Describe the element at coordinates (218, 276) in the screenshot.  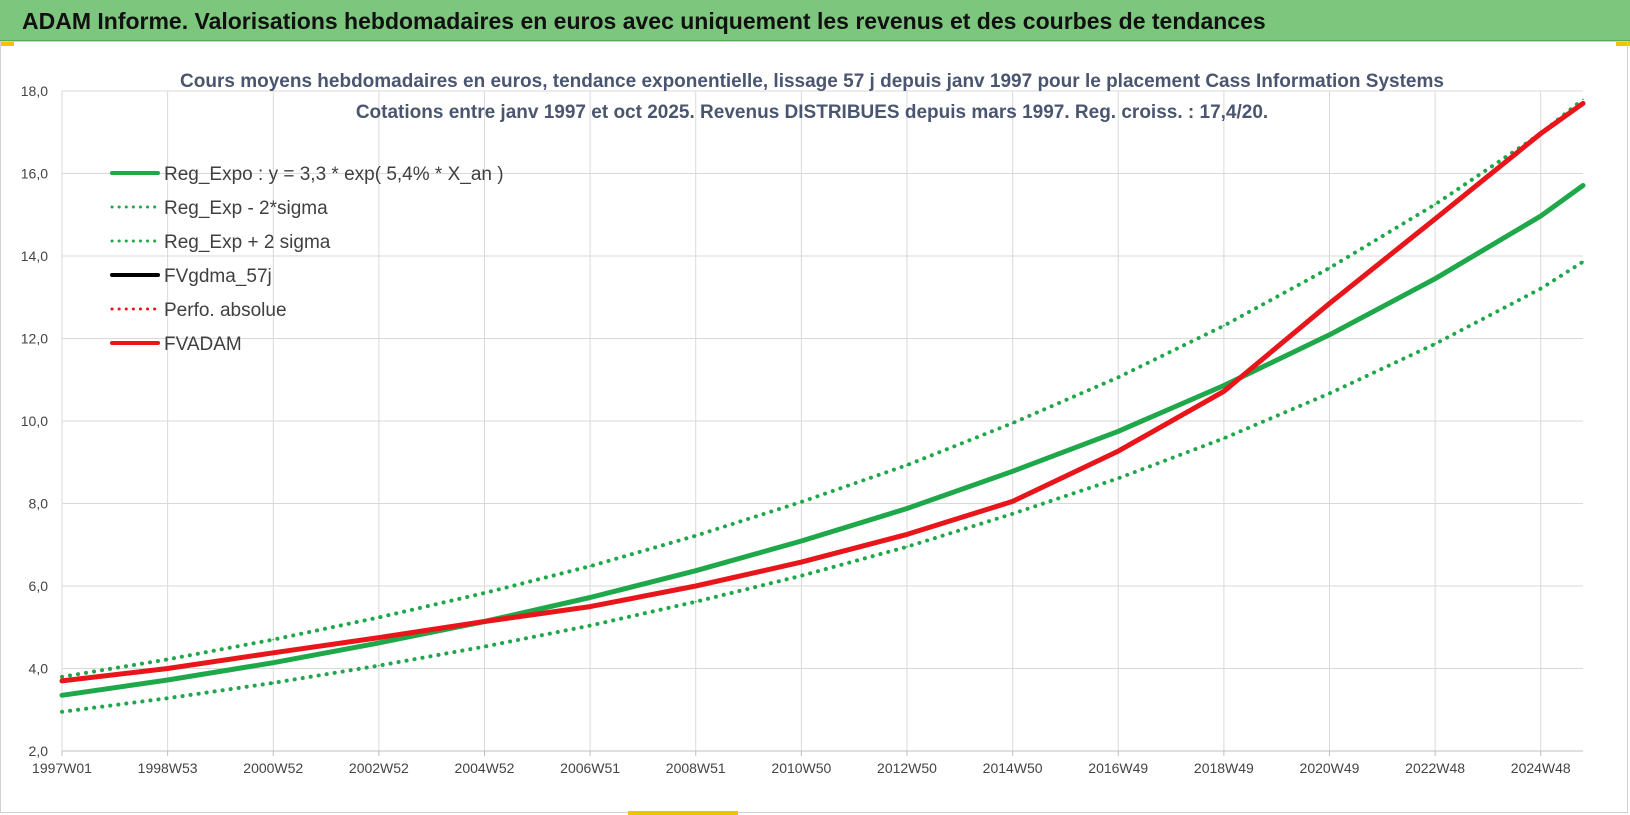
I see `legend-label: FVgdma_57j` at that location.